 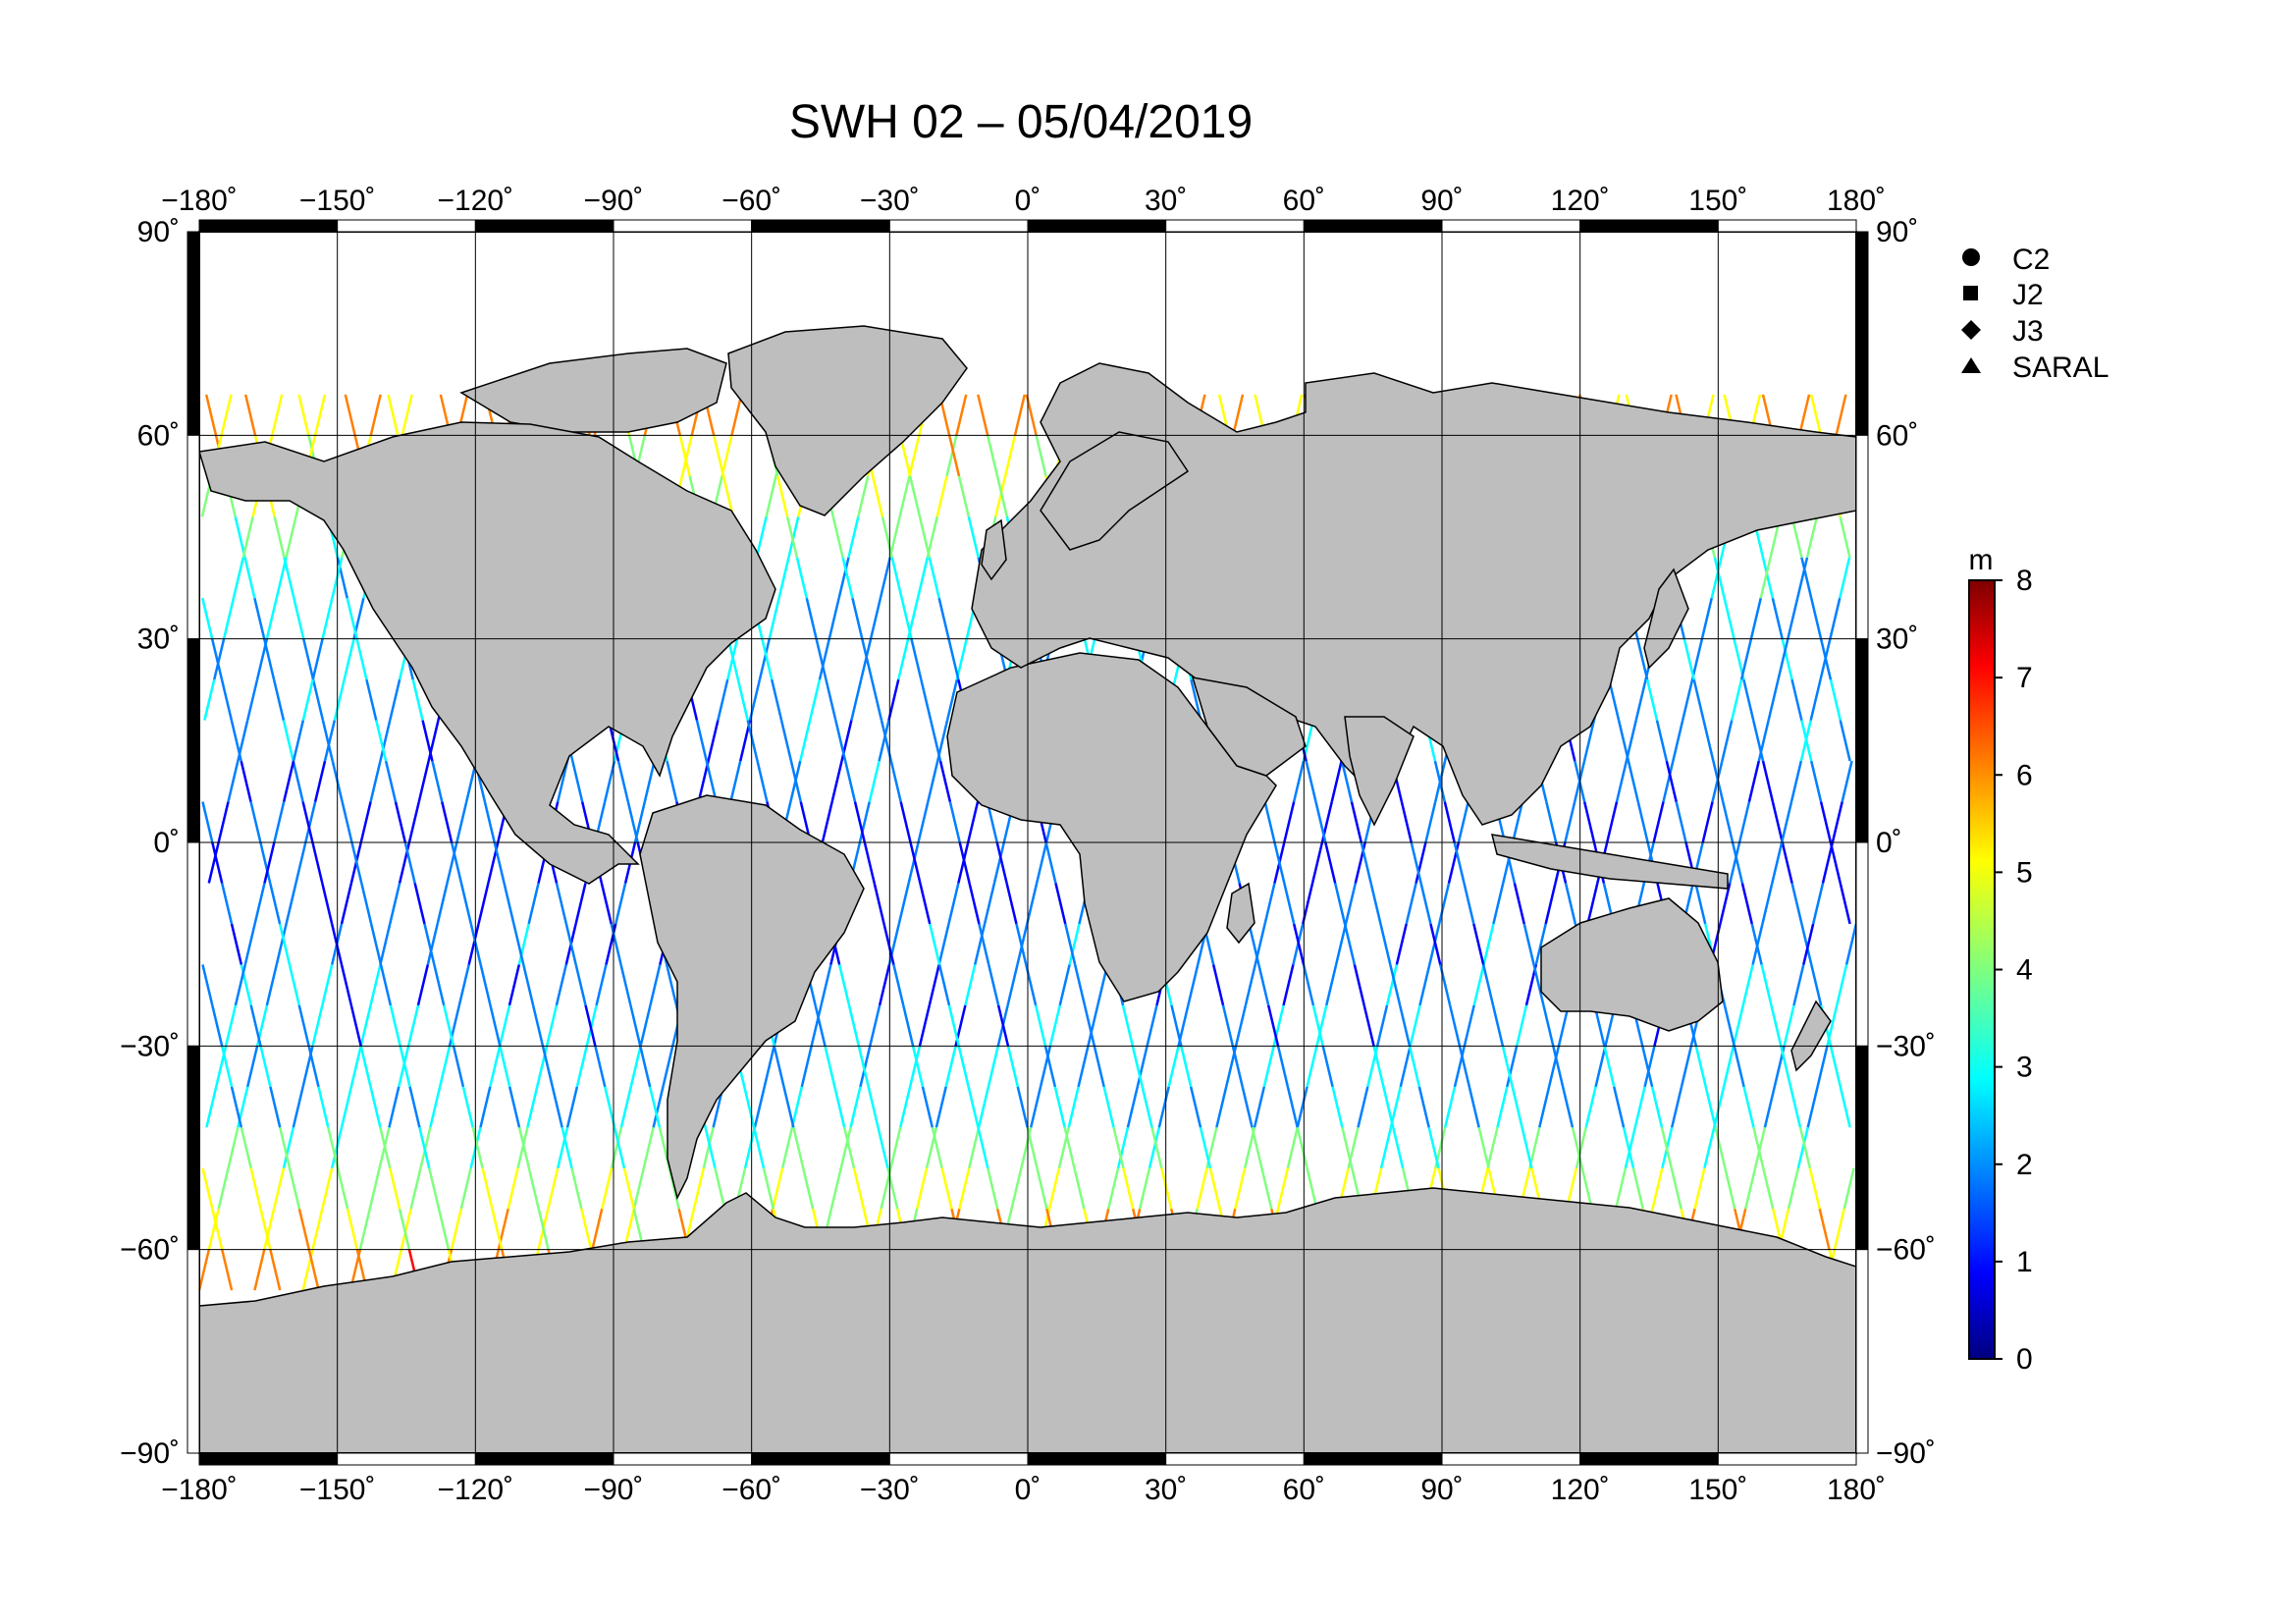 What do you see at coordinates (1609, 862) in the screenshot?
I see `land-indonesia` at bounding box center [1609, 862].